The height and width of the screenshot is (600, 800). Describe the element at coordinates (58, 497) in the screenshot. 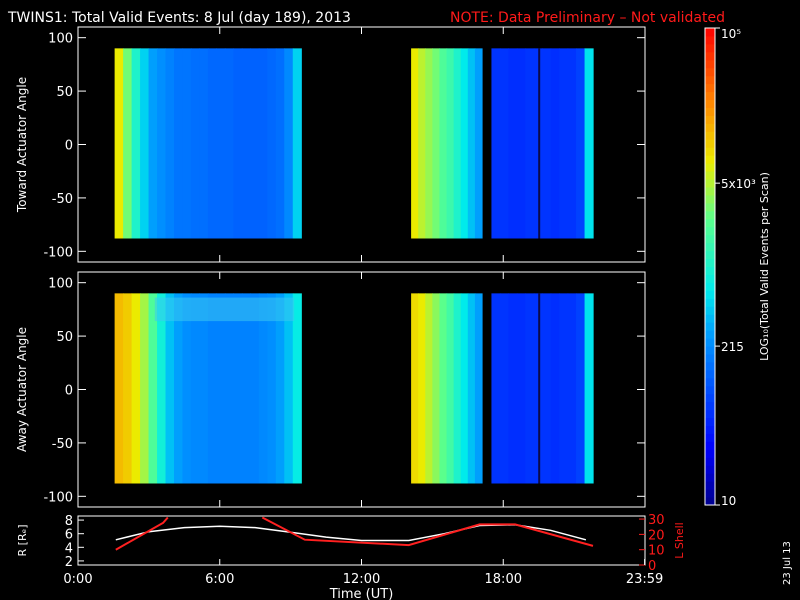

I see `y-tick-label: -100` at that location.